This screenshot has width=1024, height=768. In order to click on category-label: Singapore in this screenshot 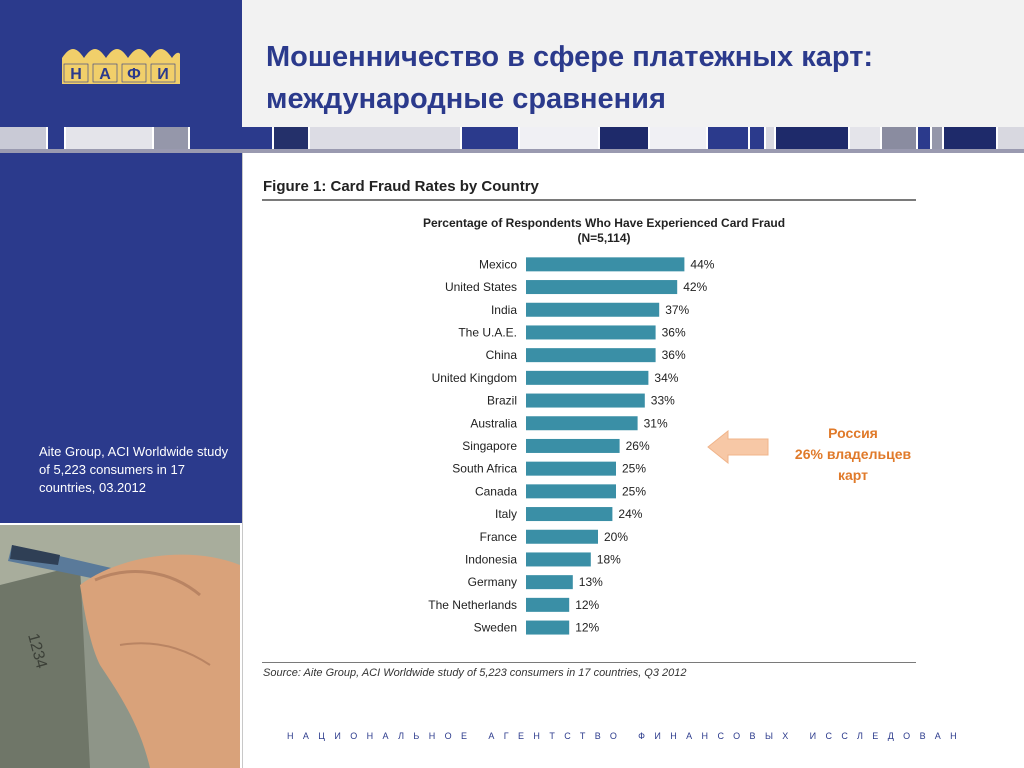, I will do `click(489, 446)`.